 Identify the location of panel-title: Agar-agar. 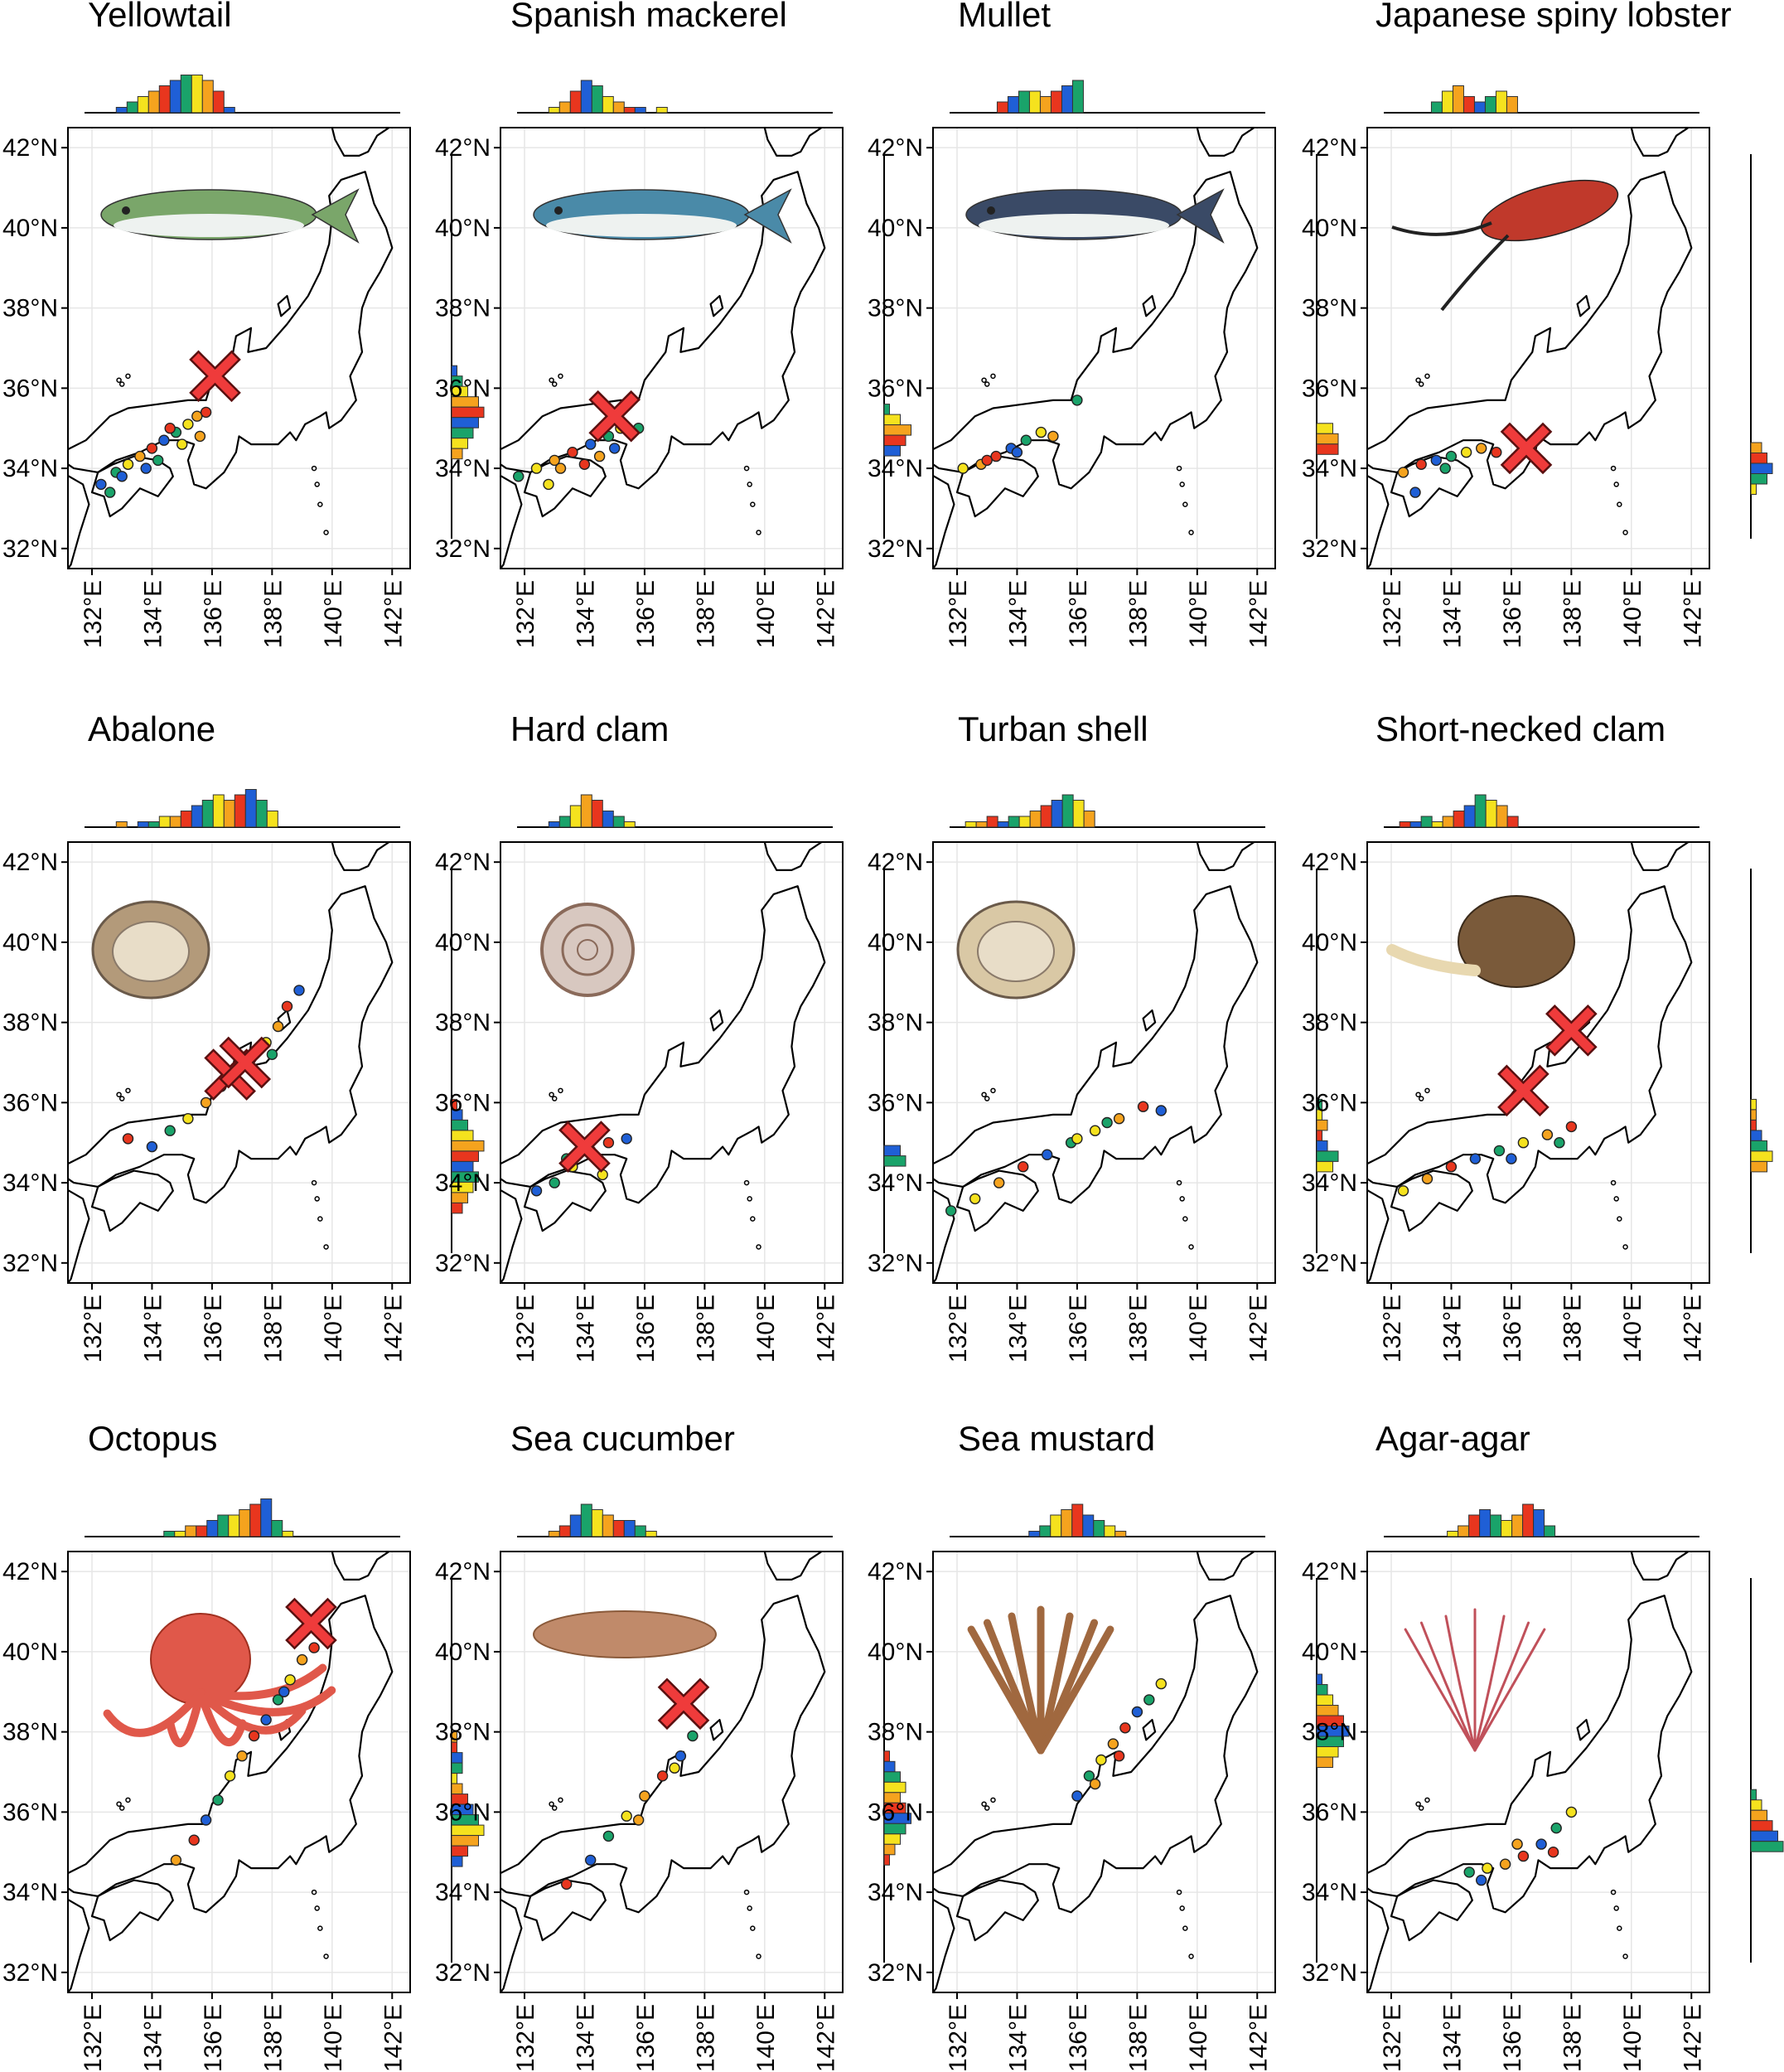
(1452, 1438).